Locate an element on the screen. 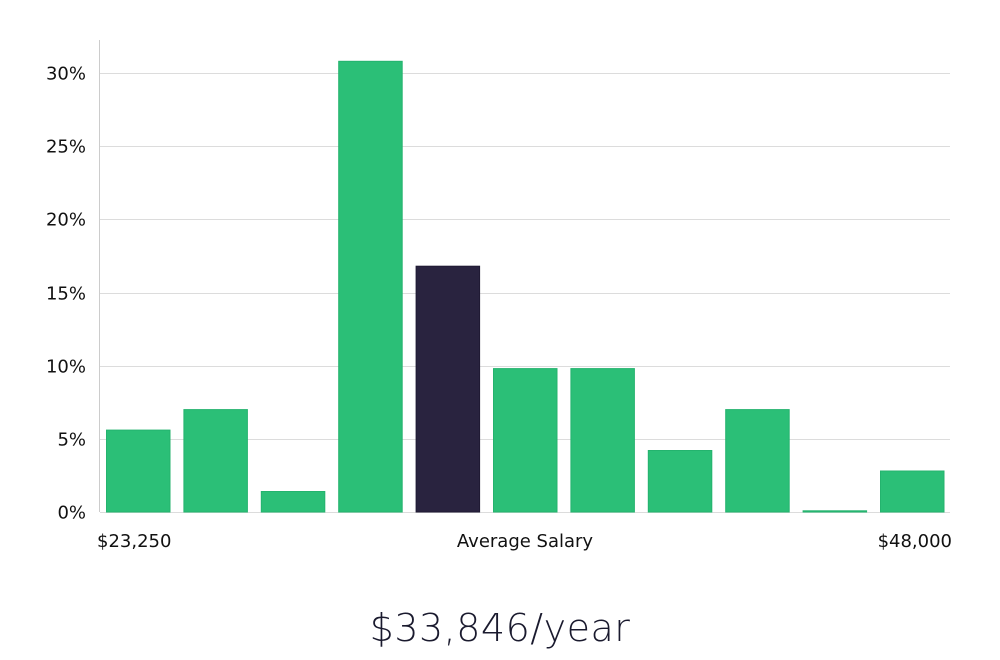  y-tick-label: 5% is located at coordinates (71, 440).